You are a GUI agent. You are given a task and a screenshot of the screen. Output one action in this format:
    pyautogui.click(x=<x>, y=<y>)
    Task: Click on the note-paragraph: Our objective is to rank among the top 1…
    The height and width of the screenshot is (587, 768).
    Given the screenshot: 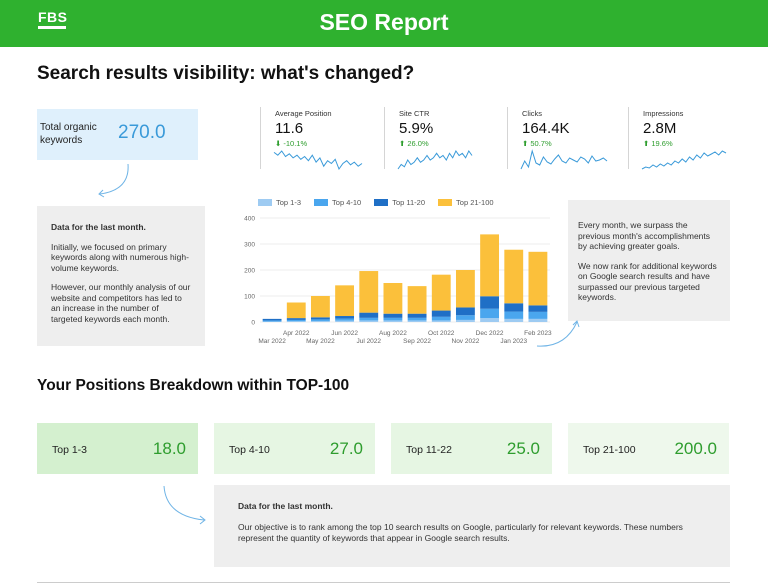 What is the action you would take?
    pyautogui.click(x=460, y=532)
    